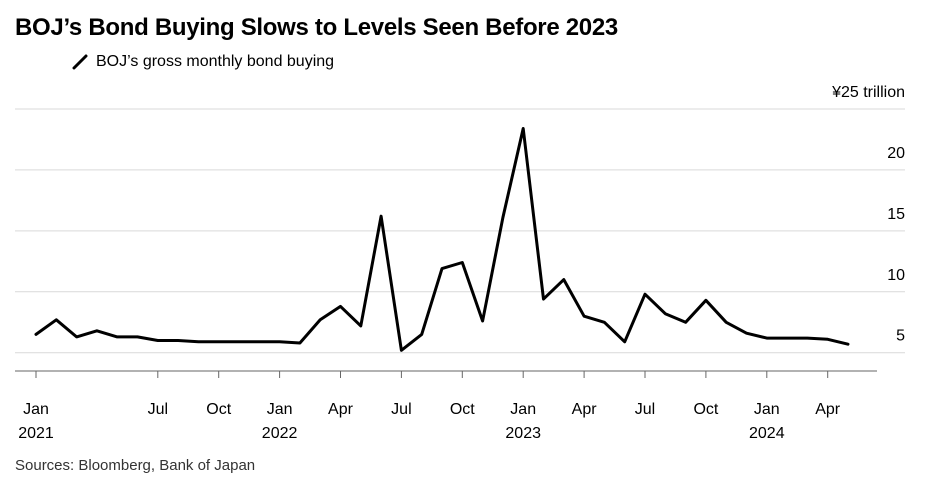 This screenshot has width=925, height=484. I want to click on y-tick-label: 20, so click(896, 153).